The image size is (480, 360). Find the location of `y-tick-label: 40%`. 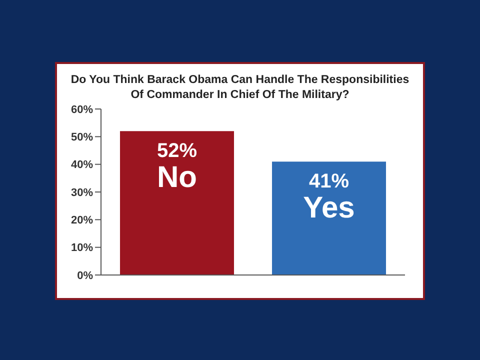

y-tick-label: 40% is located at coordinates (82, 165).